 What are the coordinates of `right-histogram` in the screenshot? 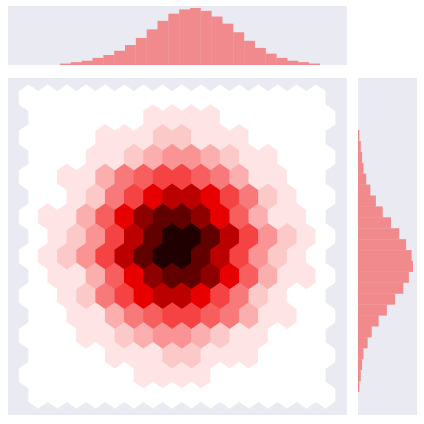 It's located at (385, 261).